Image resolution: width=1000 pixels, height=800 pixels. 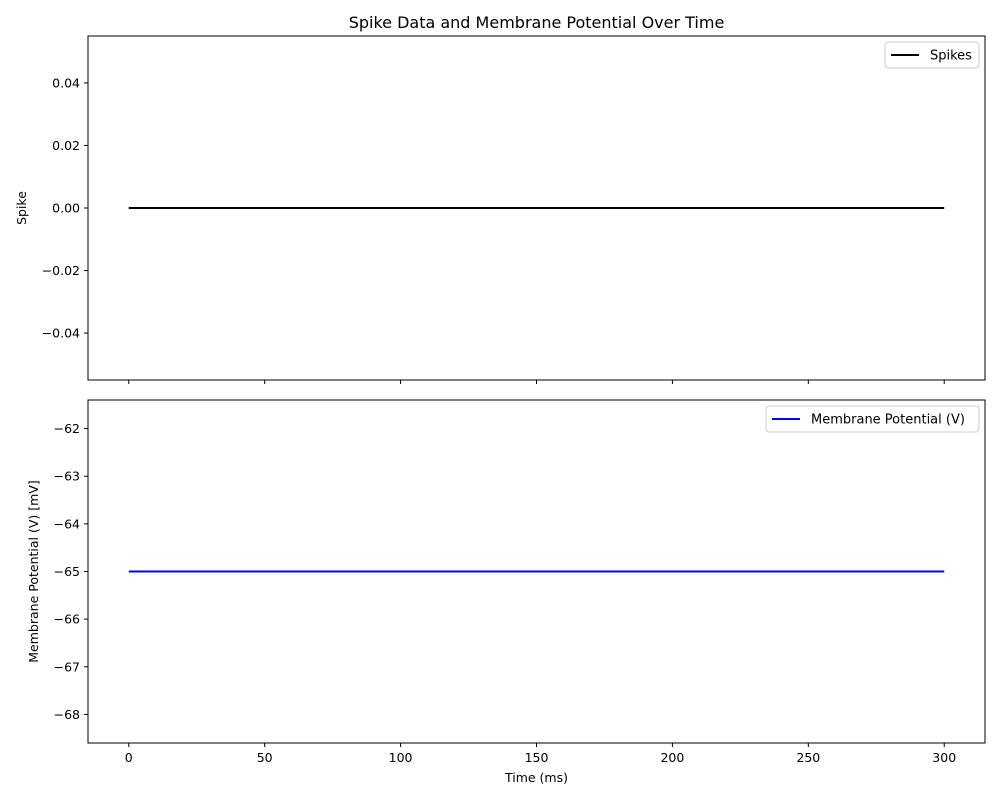 What do you see at coordinates (61, 333) in the screenshot?
I see `y-tick-label: −0.04` at bounding box center [61, 333].